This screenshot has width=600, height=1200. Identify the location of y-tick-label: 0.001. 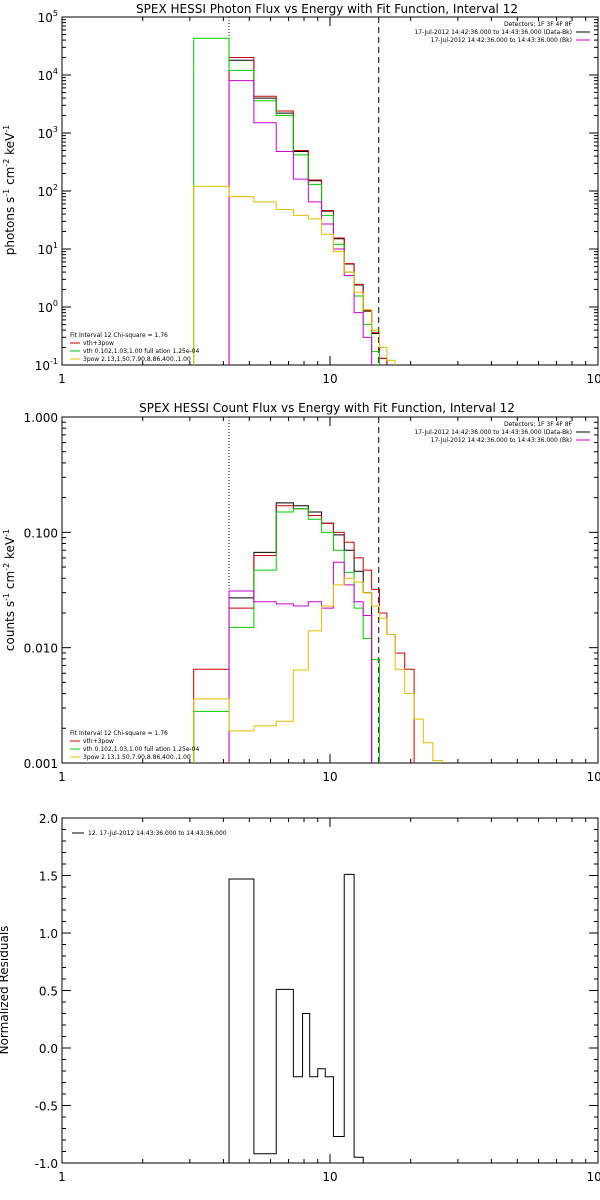
(41, 764).